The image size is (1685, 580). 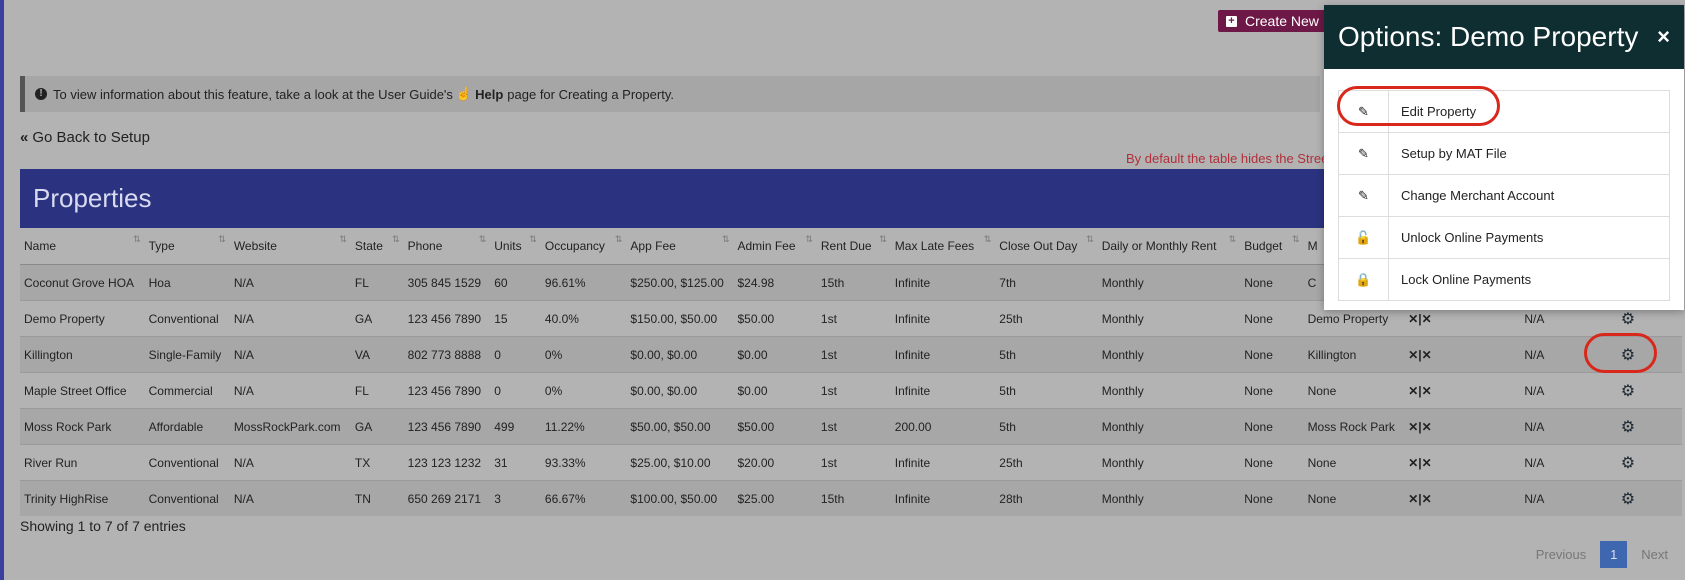 I want to click on column-header: Occupancy ⇅, so click(x=583, y=246).